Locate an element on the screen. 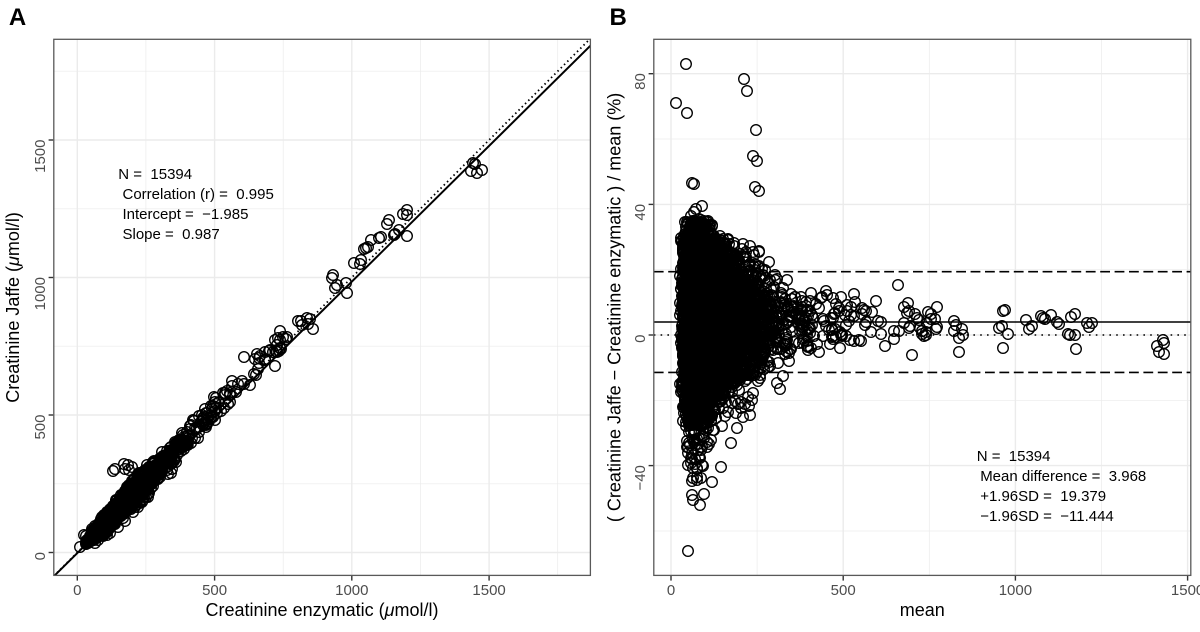  svg-text: Correlation (r) = 0.995 is located at coordinates (198, 194).